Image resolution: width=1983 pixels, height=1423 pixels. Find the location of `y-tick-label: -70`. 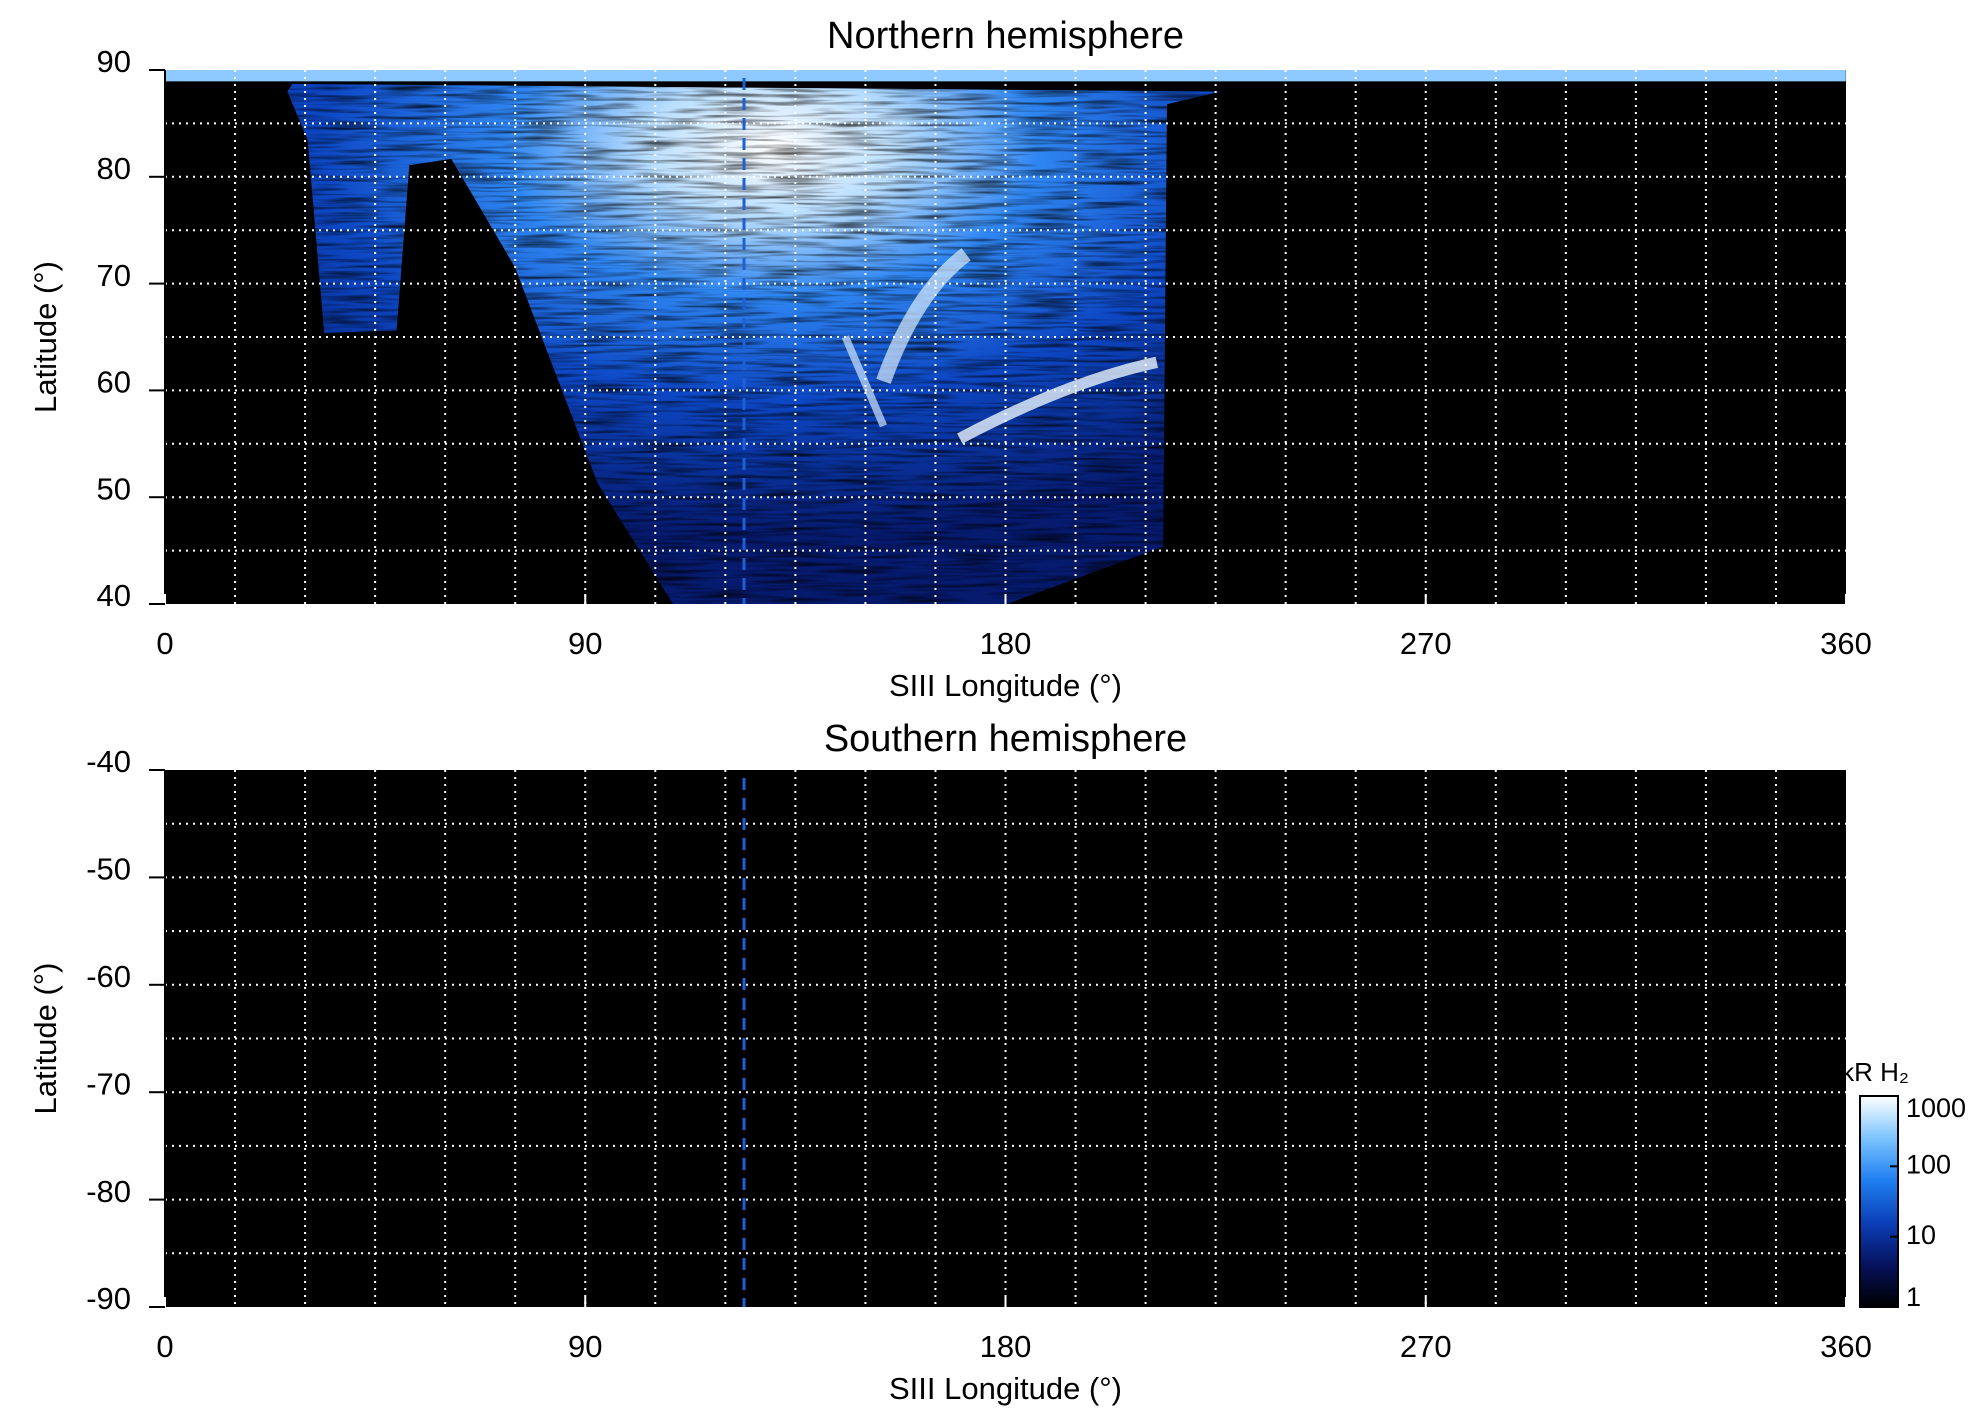

y-tick-label: -70 is located at coordinates (108, 1083).